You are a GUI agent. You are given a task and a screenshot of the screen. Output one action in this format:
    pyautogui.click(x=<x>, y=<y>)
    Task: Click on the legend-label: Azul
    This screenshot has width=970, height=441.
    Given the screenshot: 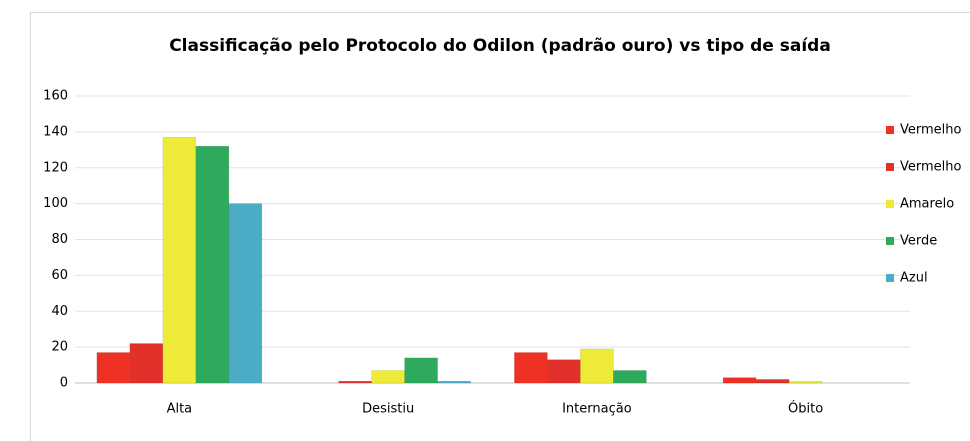 What is the action you would take?
    pyautogui.click(x=914, y=278)
    